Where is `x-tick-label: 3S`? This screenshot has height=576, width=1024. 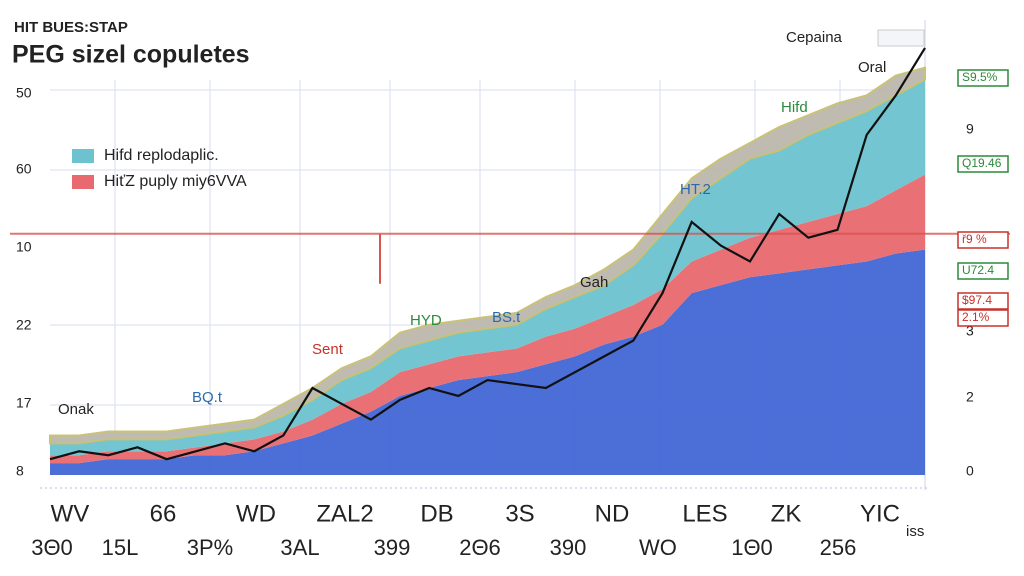 x-tick-label: 3S is located at coordinates (519, 513).